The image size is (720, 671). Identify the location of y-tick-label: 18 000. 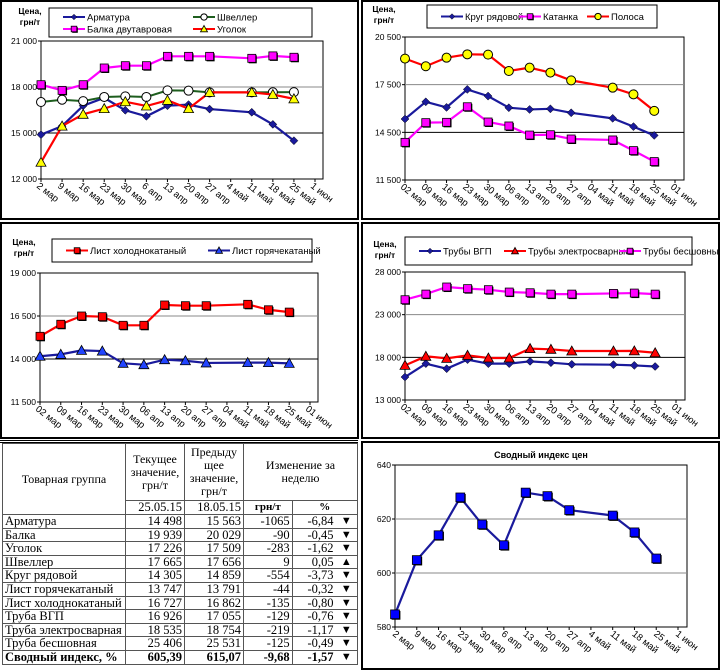
(388, 357).